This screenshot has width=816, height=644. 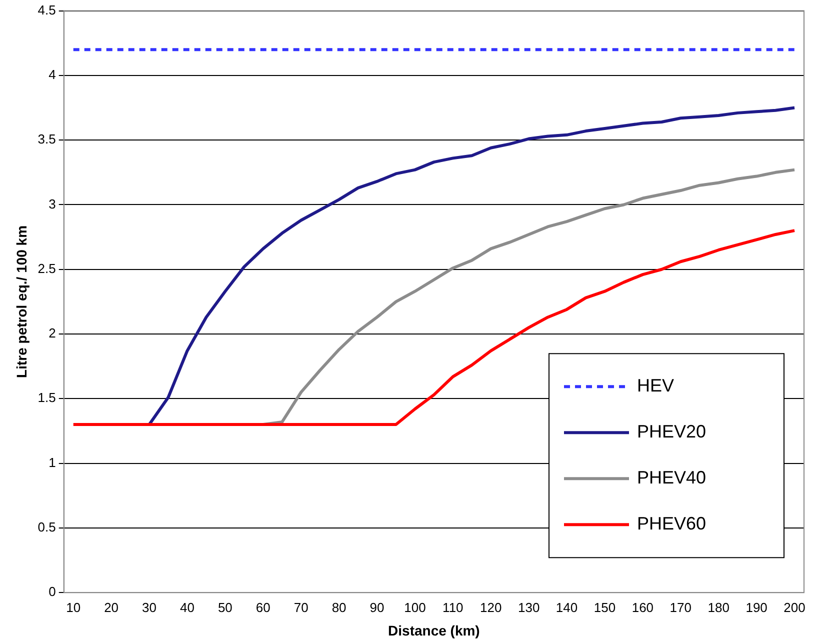 I want to click on x-tick-label: 70, so click(x=301, y=607).